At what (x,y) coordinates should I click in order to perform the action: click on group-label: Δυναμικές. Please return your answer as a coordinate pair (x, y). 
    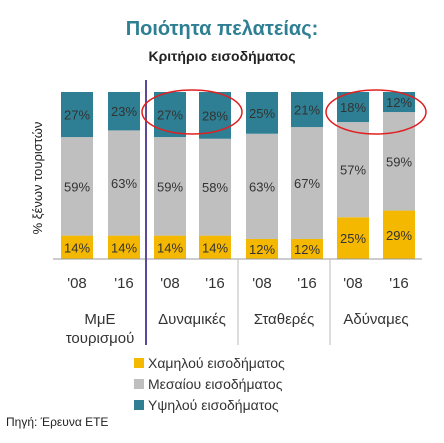
    Looking at the image, I should click on (192, 319).